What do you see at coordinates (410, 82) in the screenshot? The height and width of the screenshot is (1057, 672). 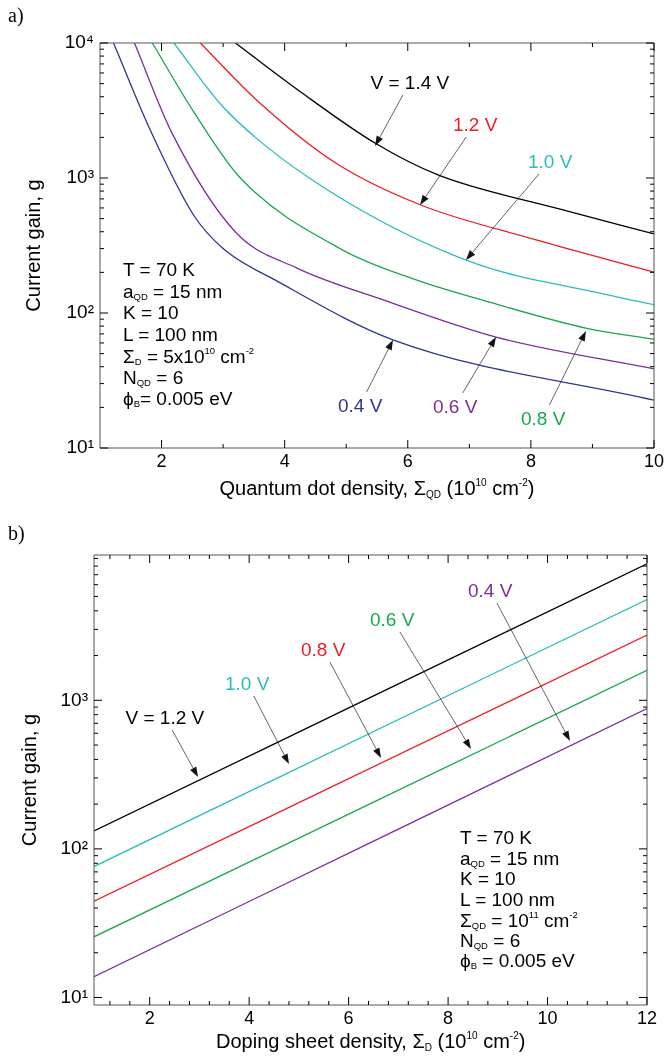 I see `annotation: V = 1.4 V` at bounding box center [410, 82].